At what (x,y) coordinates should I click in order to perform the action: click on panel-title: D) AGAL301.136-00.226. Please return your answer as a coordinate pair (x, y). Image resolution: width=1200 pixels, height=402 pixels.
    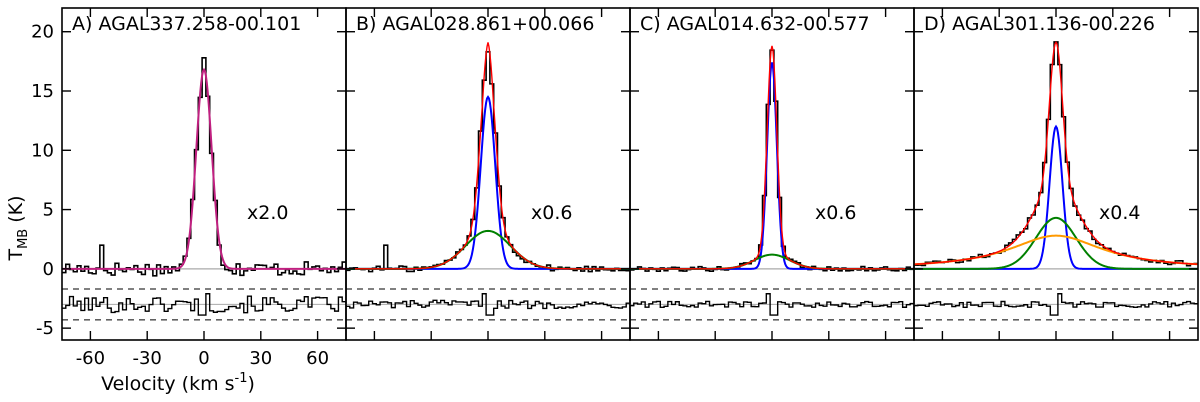
    Looking at the image, I should click on (1039, 24).